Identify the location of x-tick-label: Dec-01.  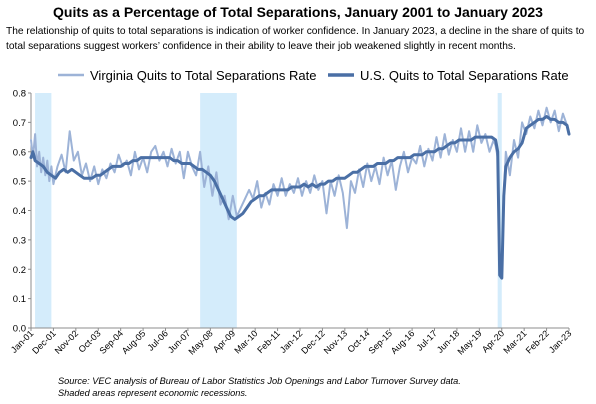
(44, 342).